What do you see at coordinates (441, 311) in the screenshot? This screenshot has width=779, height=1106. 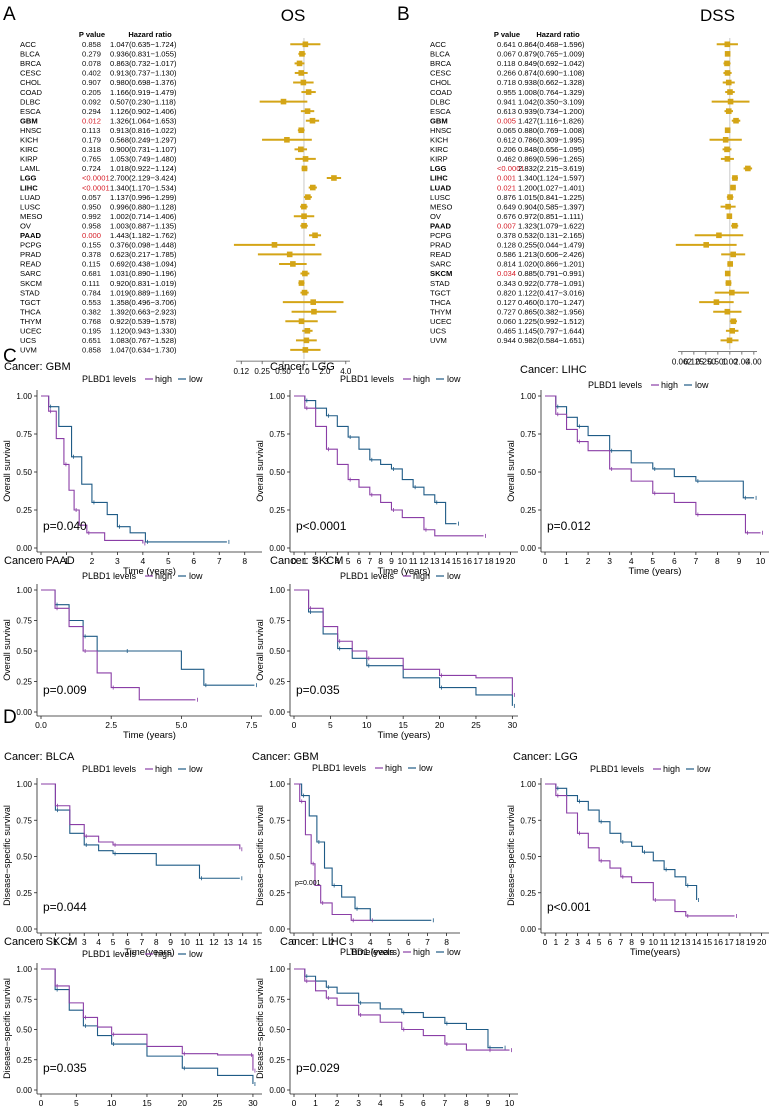 I see `cancer-label: THYM` at bounding box center [441, 311].